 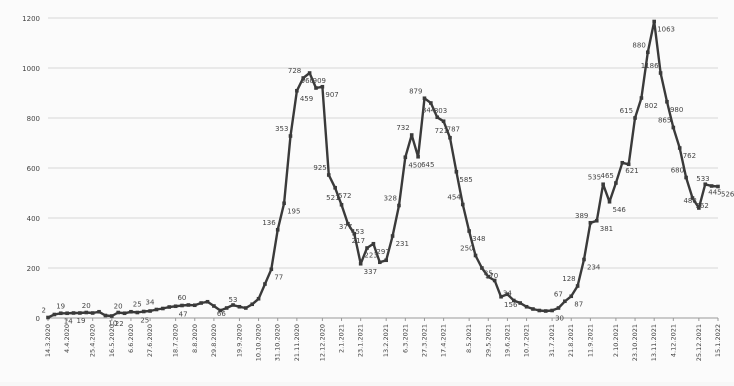 What do you see at coordinates (650, 66) in the screenshot?
I see `data-label: 1186` at bounding box center [650, 66].